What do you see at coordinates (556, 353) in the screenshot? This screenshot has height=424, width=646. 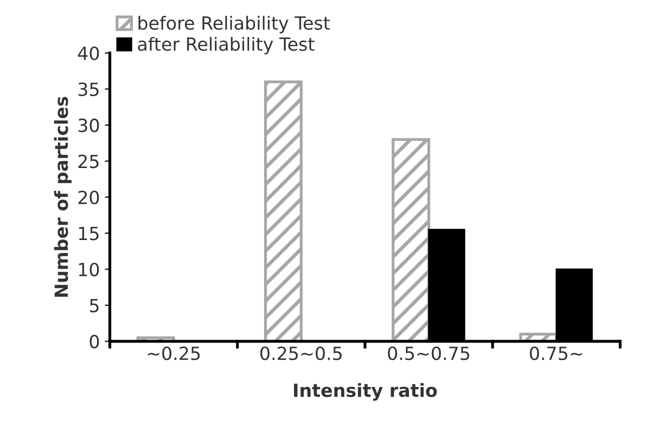 I see `x-tick-label: 0.75~` at bounding box center [556, 353].